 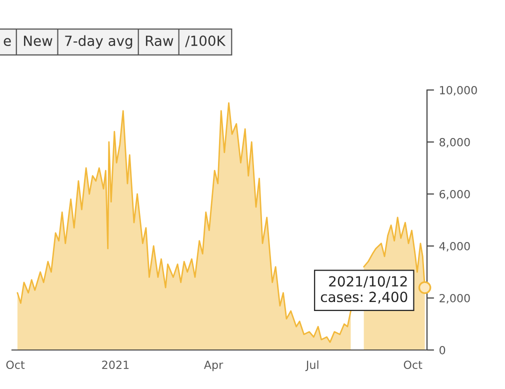 What do you see at coordinates (115, 365) in the screenshot?
I see `x-tick-label: 2021` at bounding box center [115, 365].